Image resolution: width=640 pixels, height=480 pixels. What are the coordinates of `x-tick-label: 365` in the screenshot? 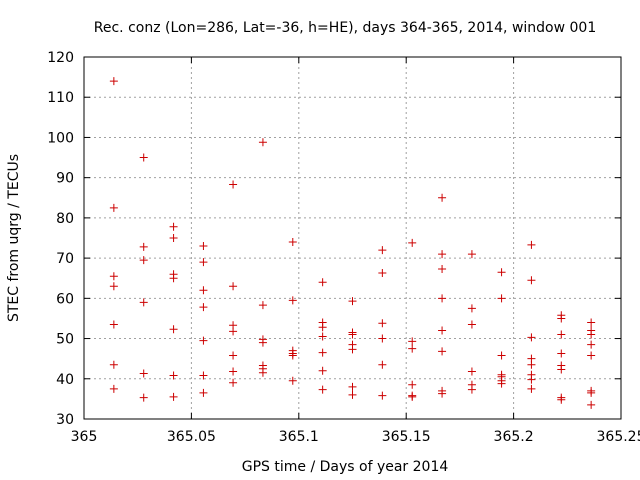 It's located at (84, 437).